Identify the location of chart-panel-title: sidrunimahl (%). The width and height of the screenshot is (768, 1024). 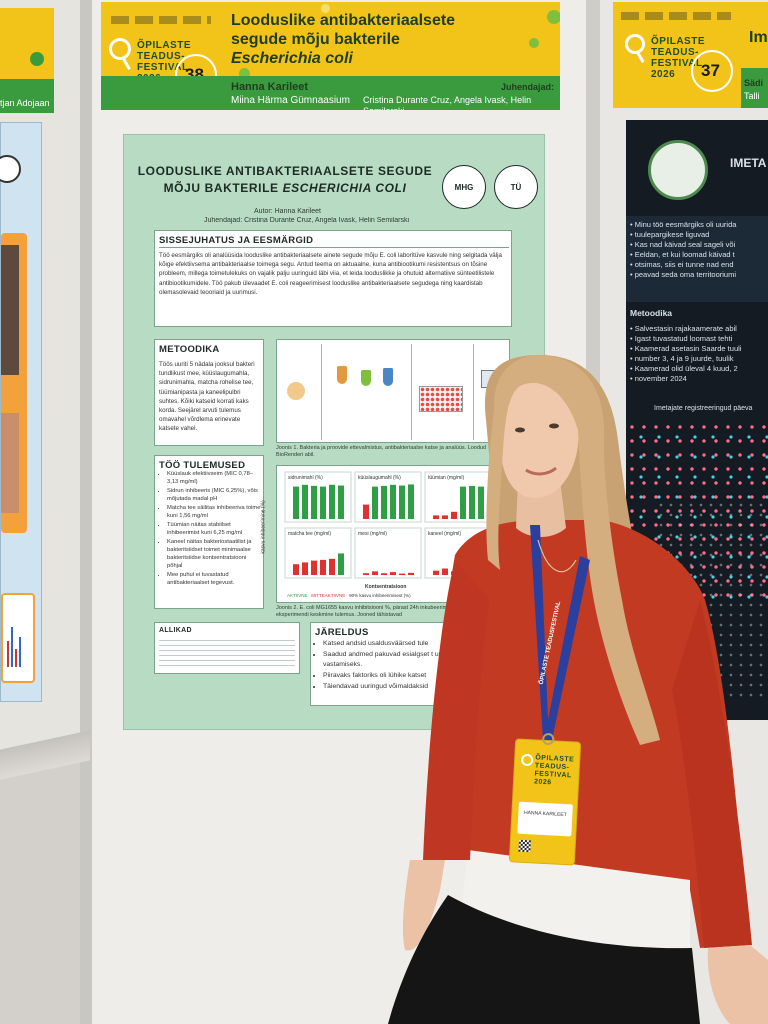
(305, 478).